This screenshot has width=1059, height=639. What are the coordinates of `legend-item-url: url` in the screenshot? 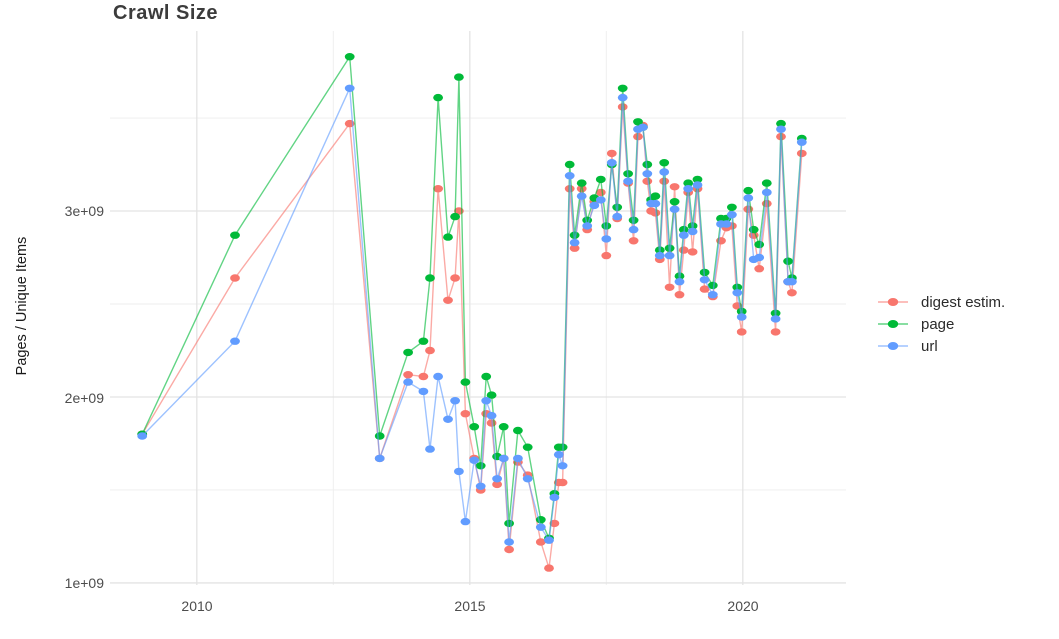 It's located at (941, 346).